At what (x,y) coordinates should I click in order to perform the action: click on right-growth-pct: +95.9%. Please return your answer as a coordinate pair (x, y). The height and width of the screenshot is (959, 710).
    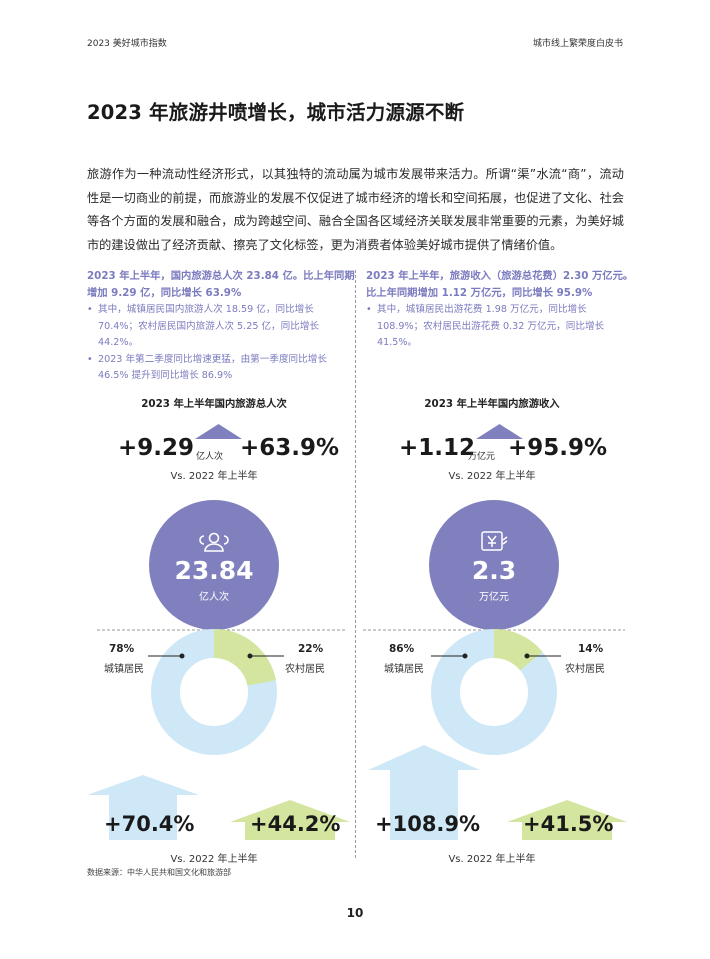
    Looking at the image, I should click on (558, 448).